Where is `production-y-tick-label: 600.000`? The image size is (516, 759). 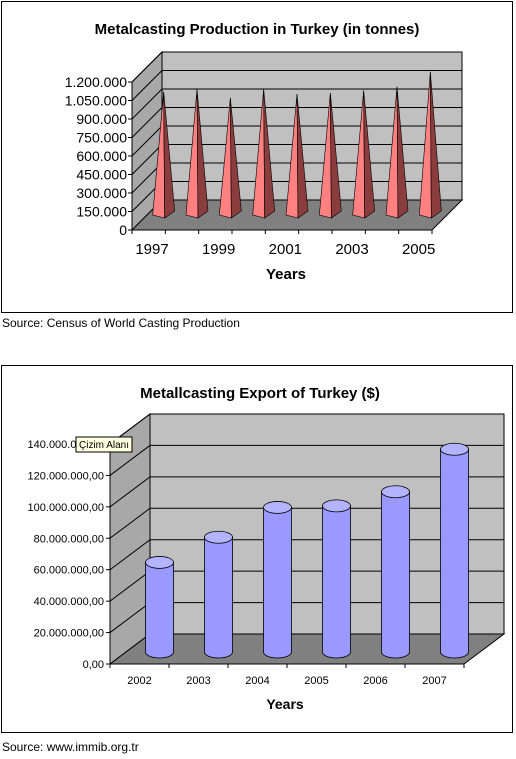 production-y-tick-label: 600.000 is located at coordinates (101, 156).